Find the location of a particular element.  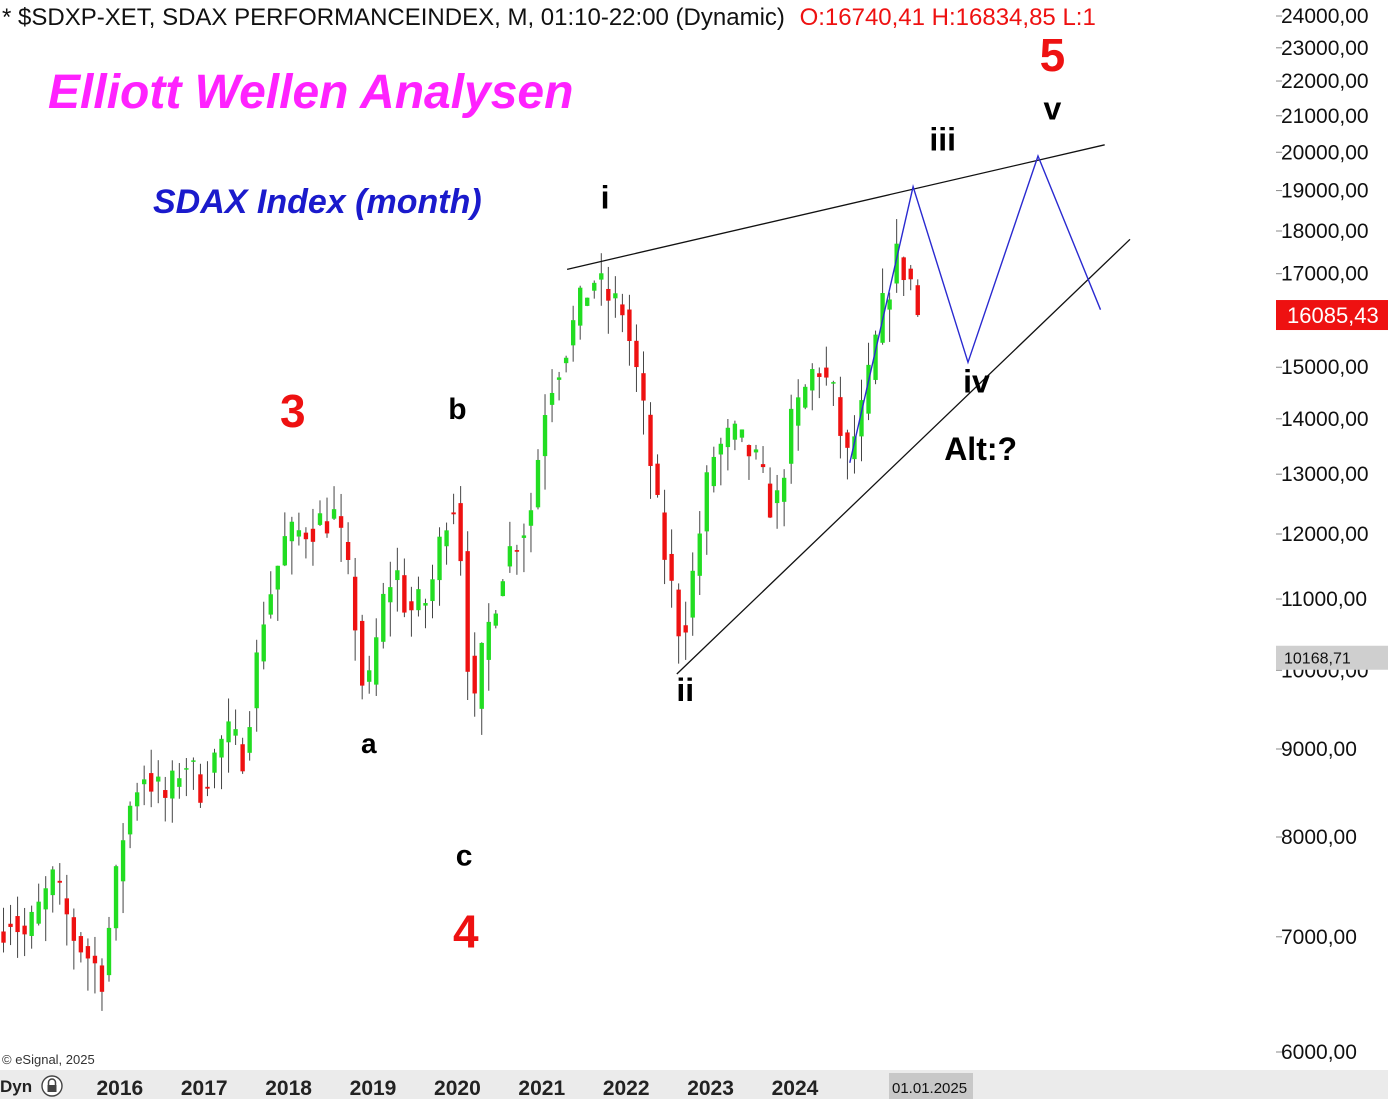

price-tick-label: 19000,00 is located at coordinates (1325, 191).